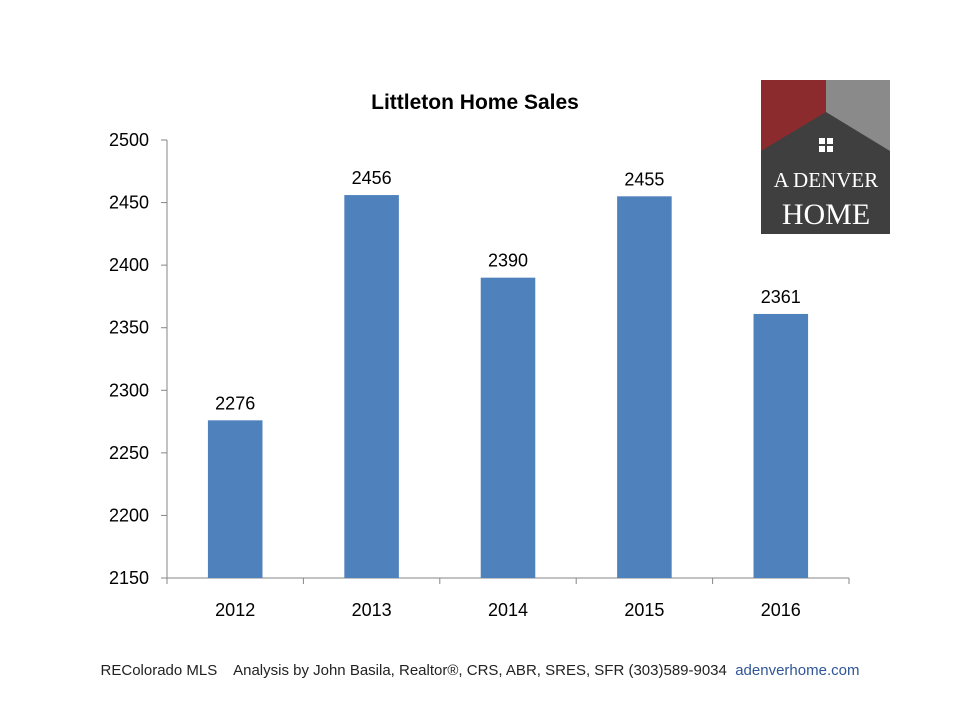 Image resolution: width=960 pixels, height=720 pixels. What do you see at coordinates (508, 610) in the screenshot?
I see `x-tick-label: 2014` at bounding box center [508, 610].